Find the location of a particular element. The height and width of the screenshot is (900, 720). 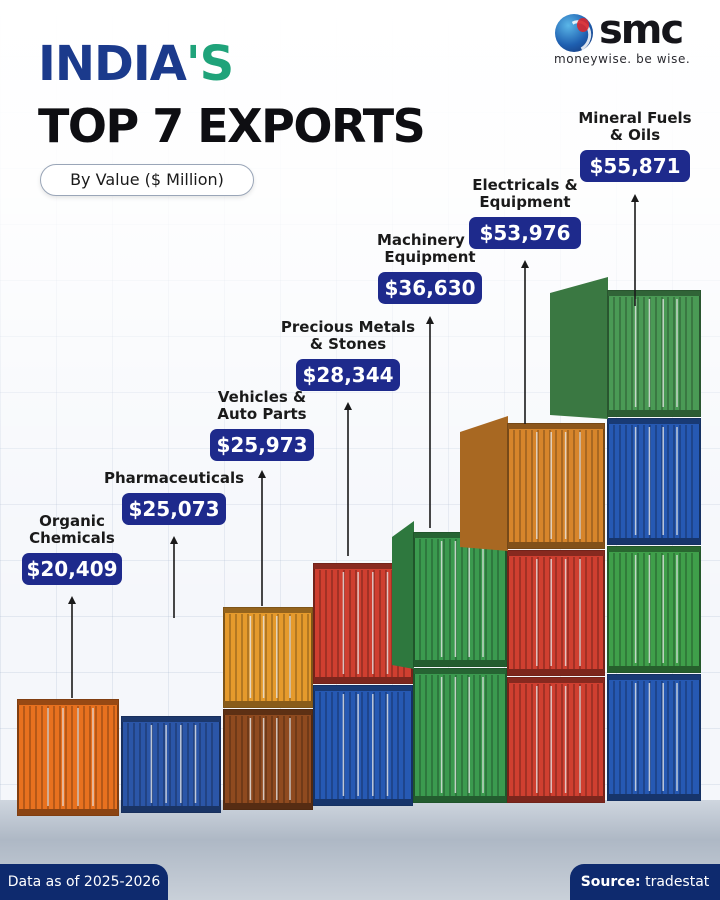

bar-label-5: $36,630 Machinery &Equipment is located at coordinates (430, 379).